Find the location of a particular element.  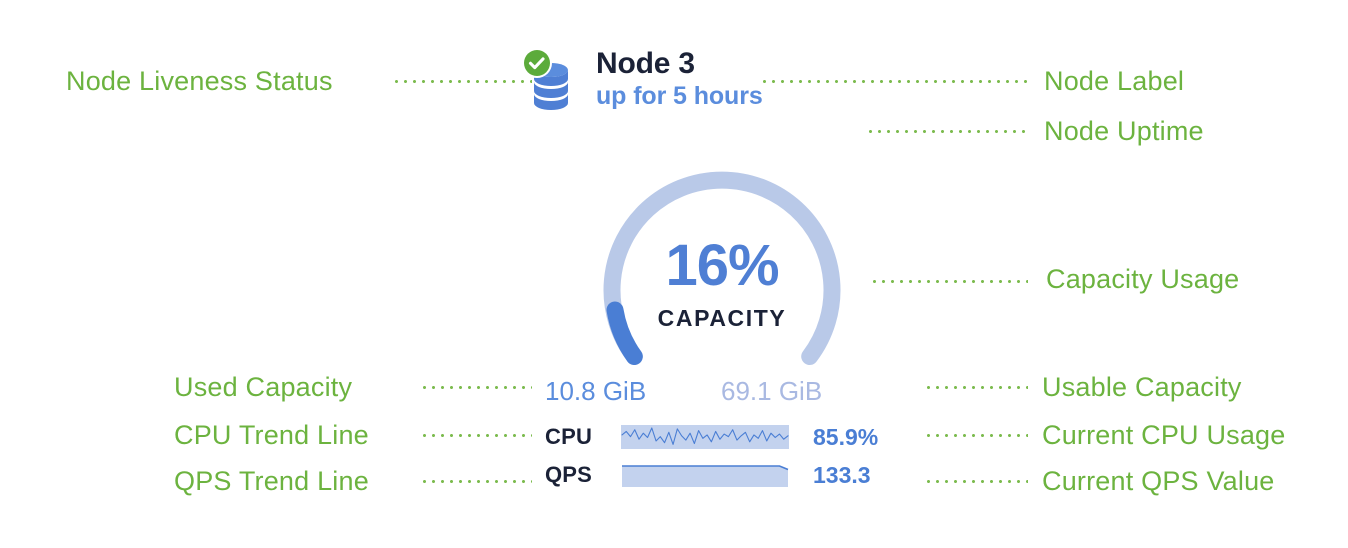

annotation-label: Current CPU Usage is located at coordinates (1164, 435).